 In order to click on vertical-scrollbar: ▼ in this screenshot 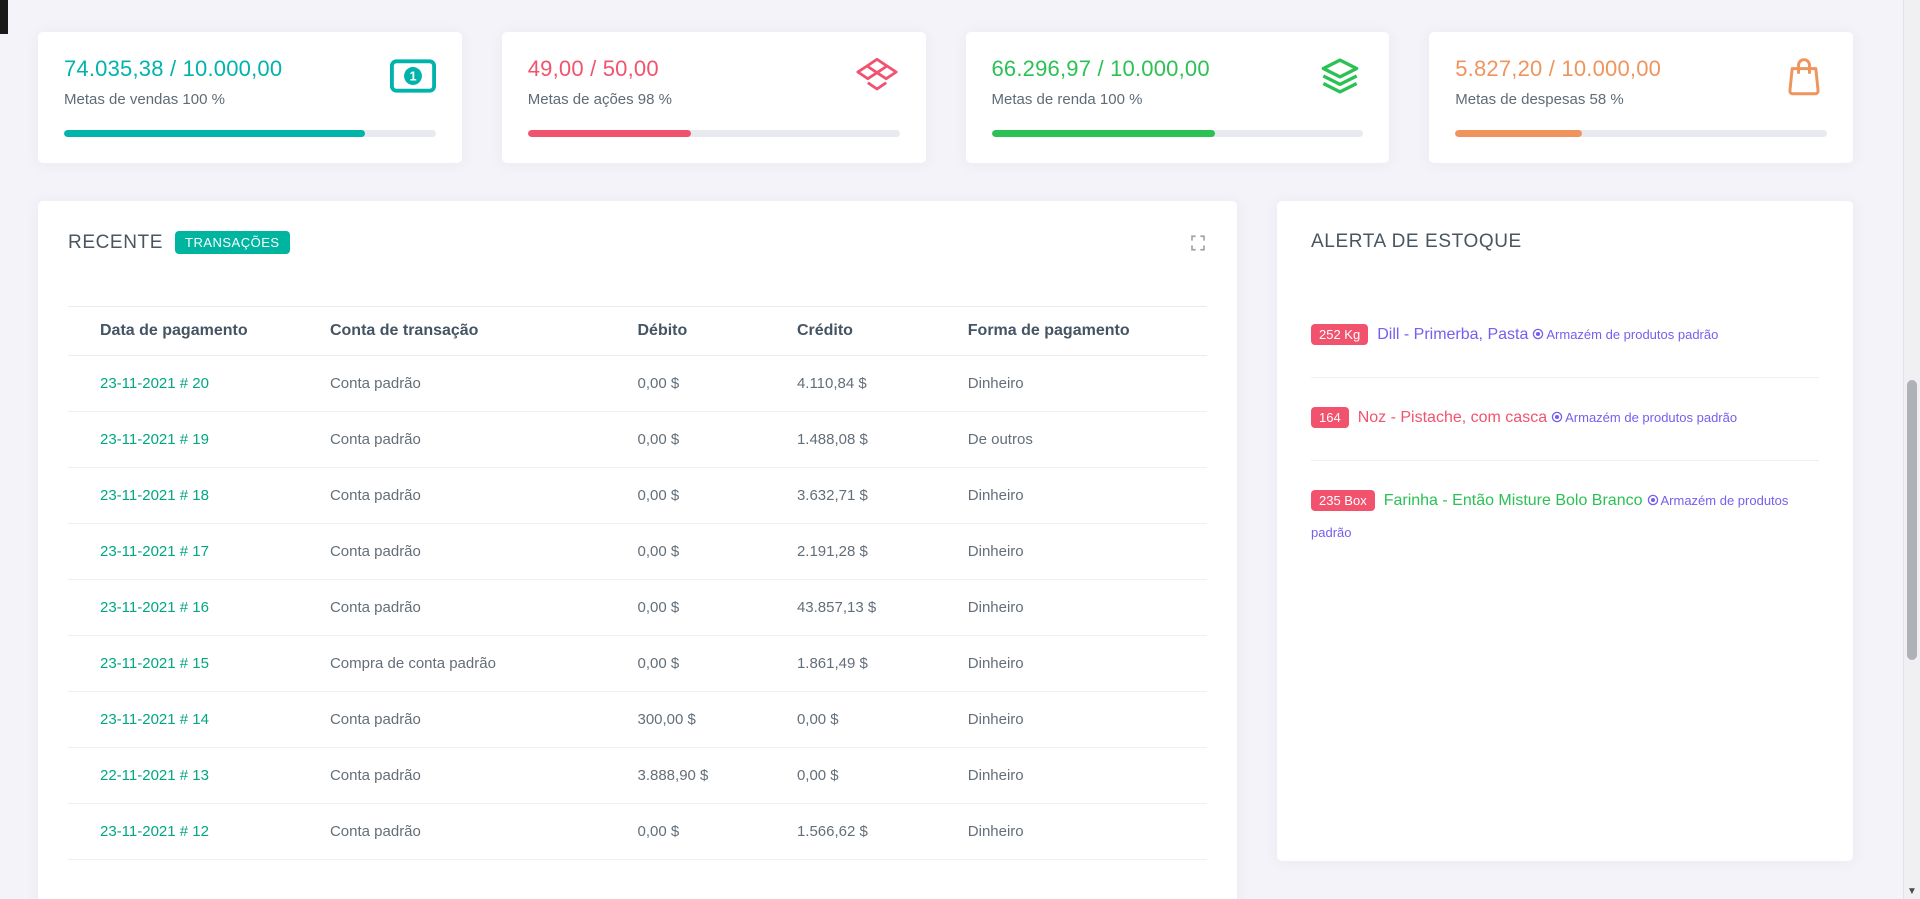, I will do `click(1911, 449)`.